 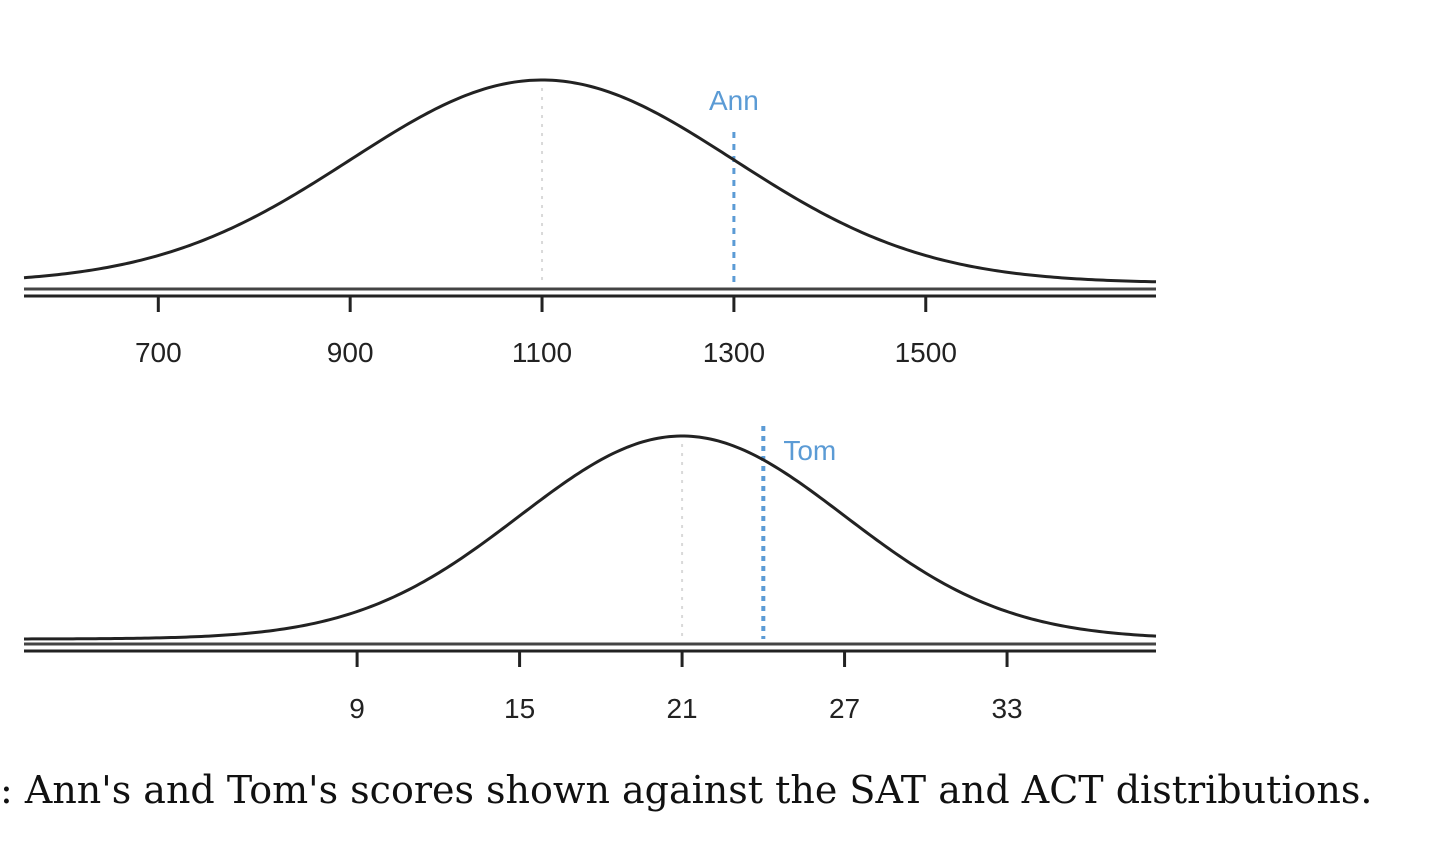 What do you see at coordinates (844, 708) in the screenshot?
I see `act-tick-label: 27` at bounding box center [844, 708].